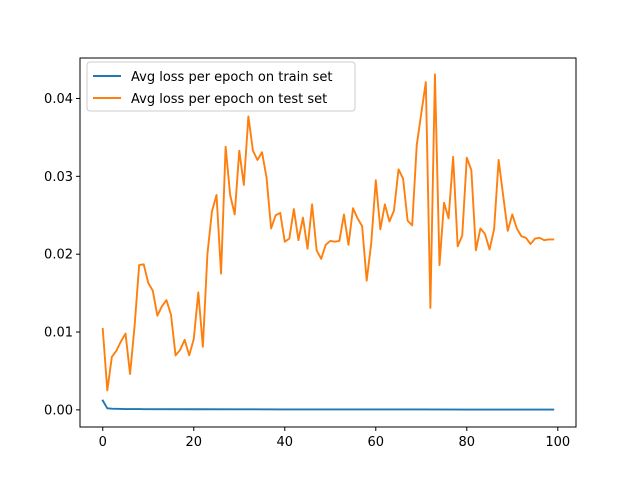 Image resolution: width=640 pixels, height=480 pixels. What do you see at coordinates (376, 442) in the screenshot?
I see `x-tick-label: 60` at bounding box center [376, 442].